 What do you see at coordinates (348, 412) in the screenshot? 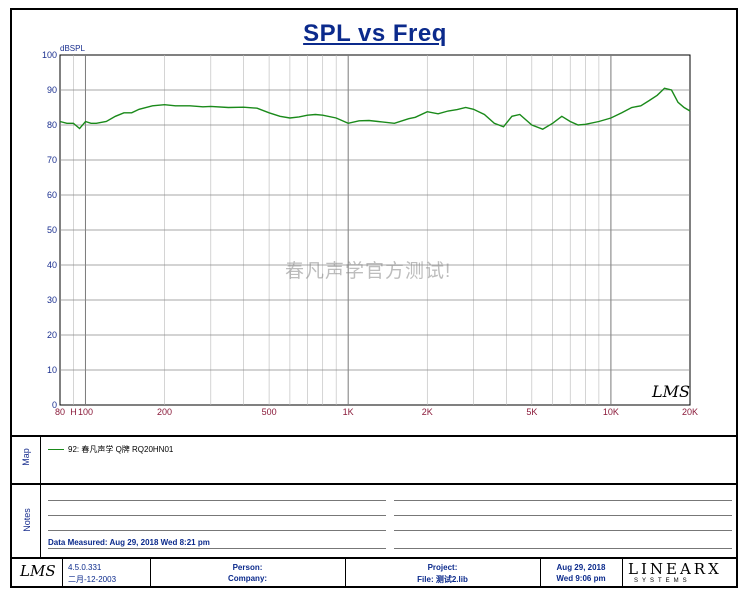
I see `x-tick-label: 1K` at bounding box center [348, 412].